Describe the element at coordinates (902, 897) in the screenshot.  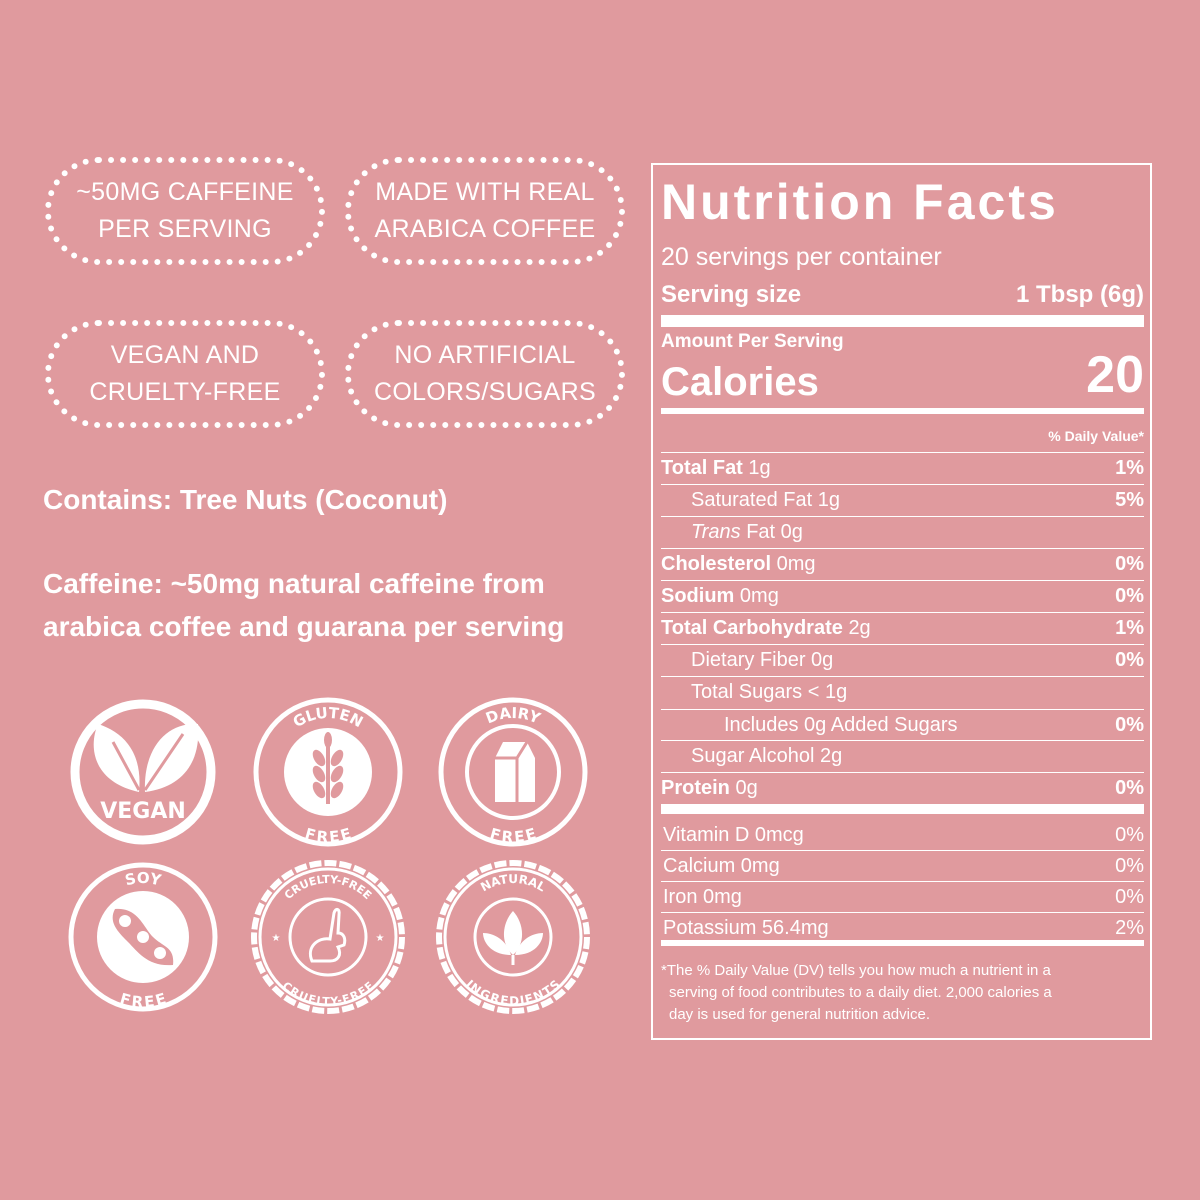
I see `vitamin-row: Iron 0mg 0%` at that location.